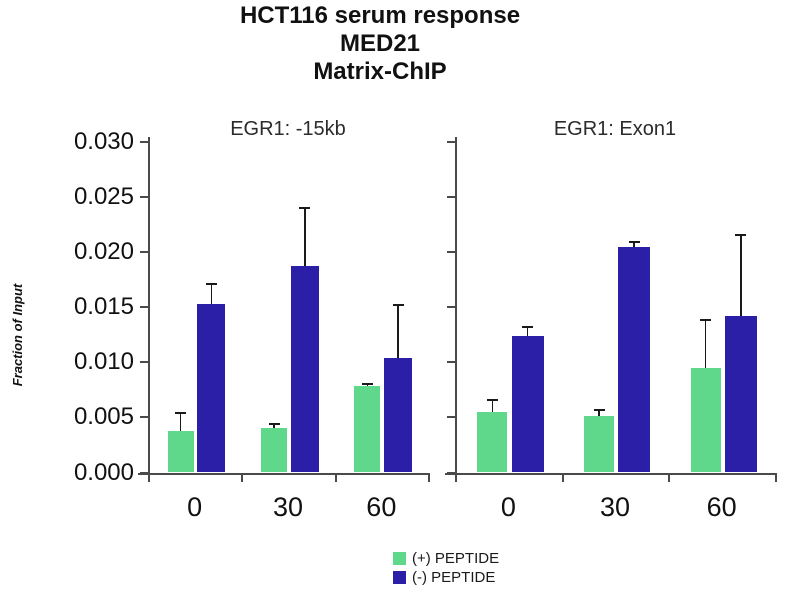  Describe the element at coordinates (288, 129) in the screenshot. I see `panel-title: EGR1: -15kb` at that location.